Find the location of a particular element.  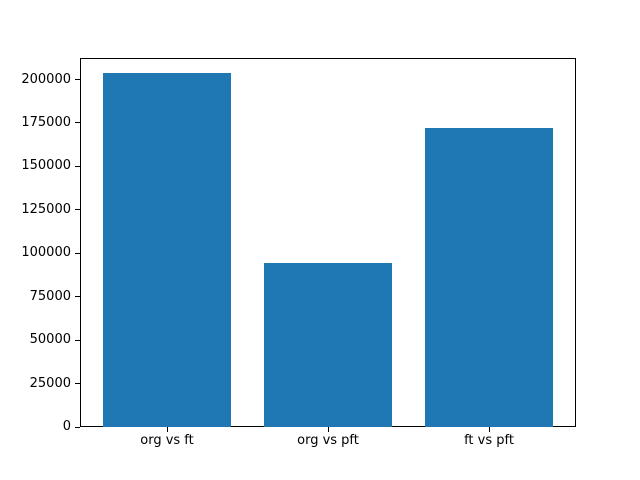

bar-ft-vs-pft is located at coordinates (489, 277).